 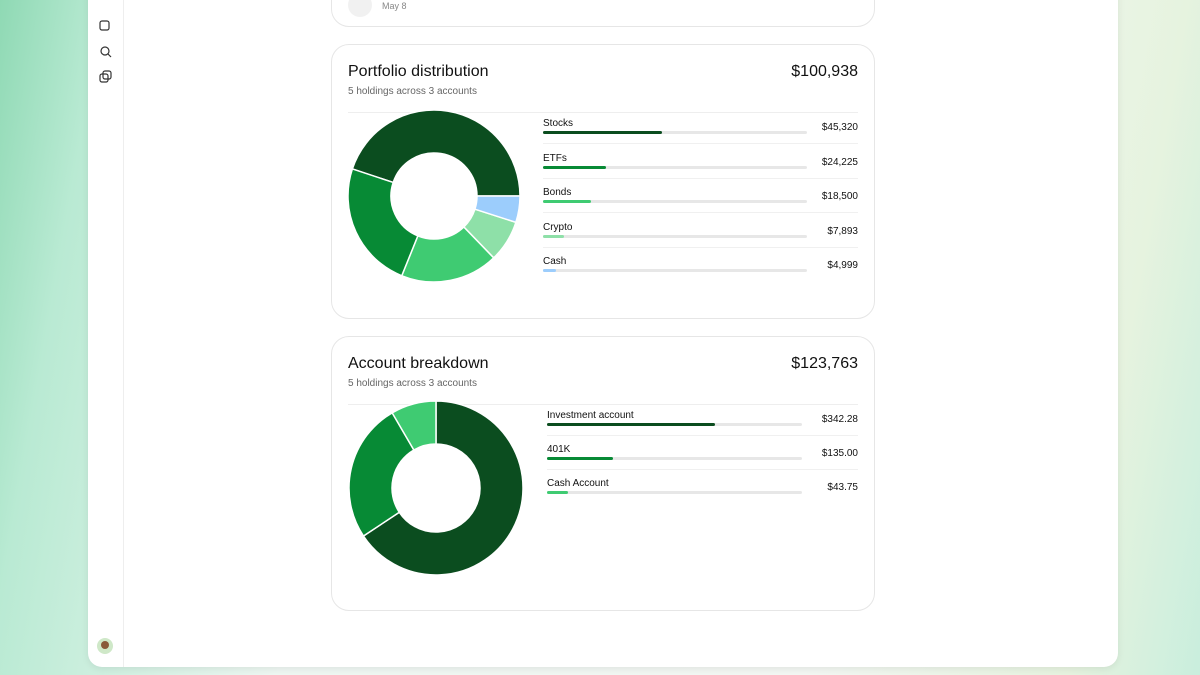 I want to click on top-card: May 8, so click(x=603, y=13).